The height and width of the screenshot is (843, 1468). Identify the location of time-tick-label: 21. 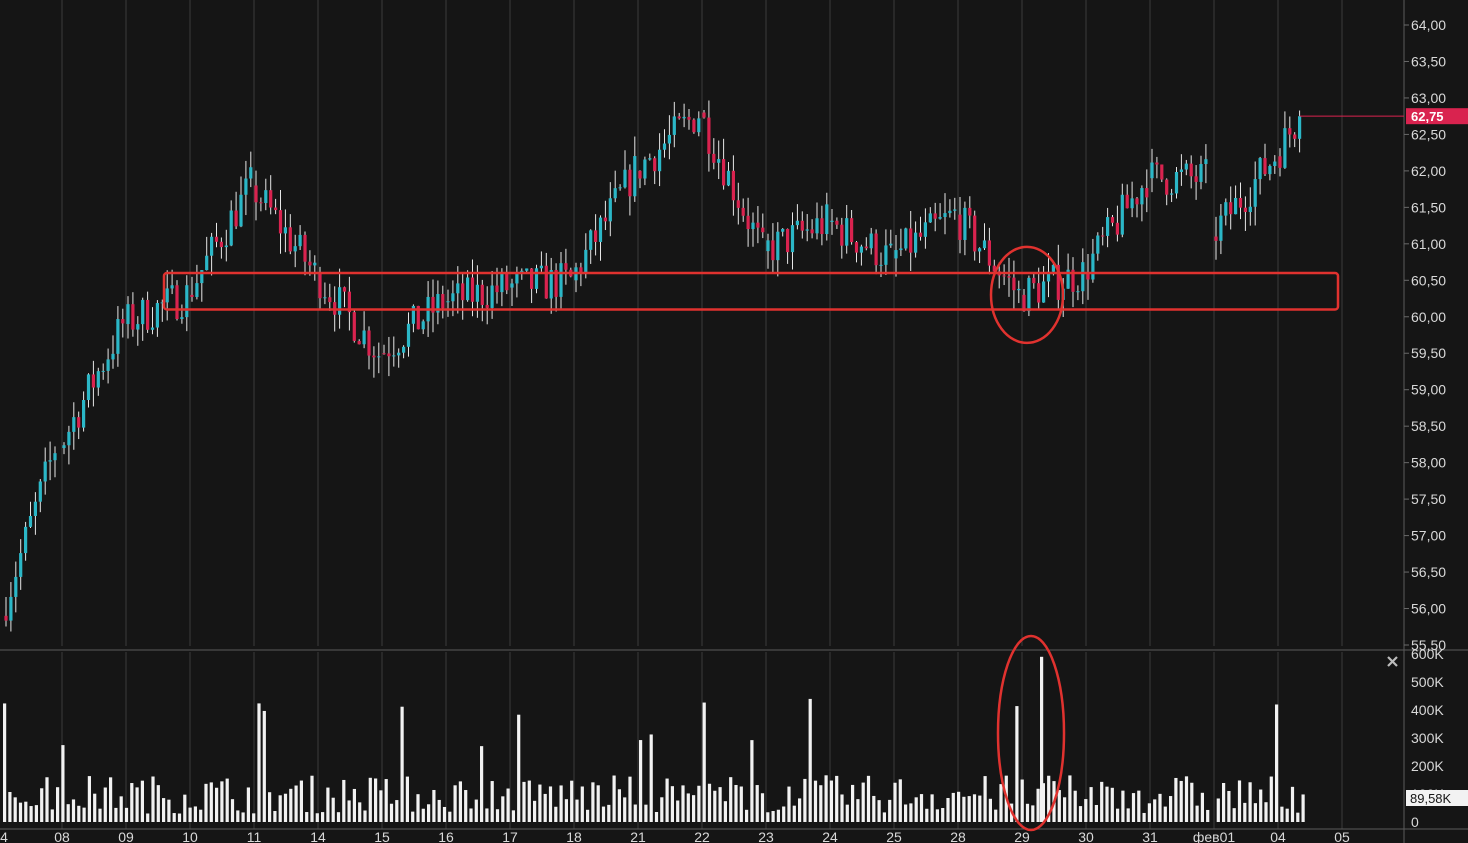
(638, 836).